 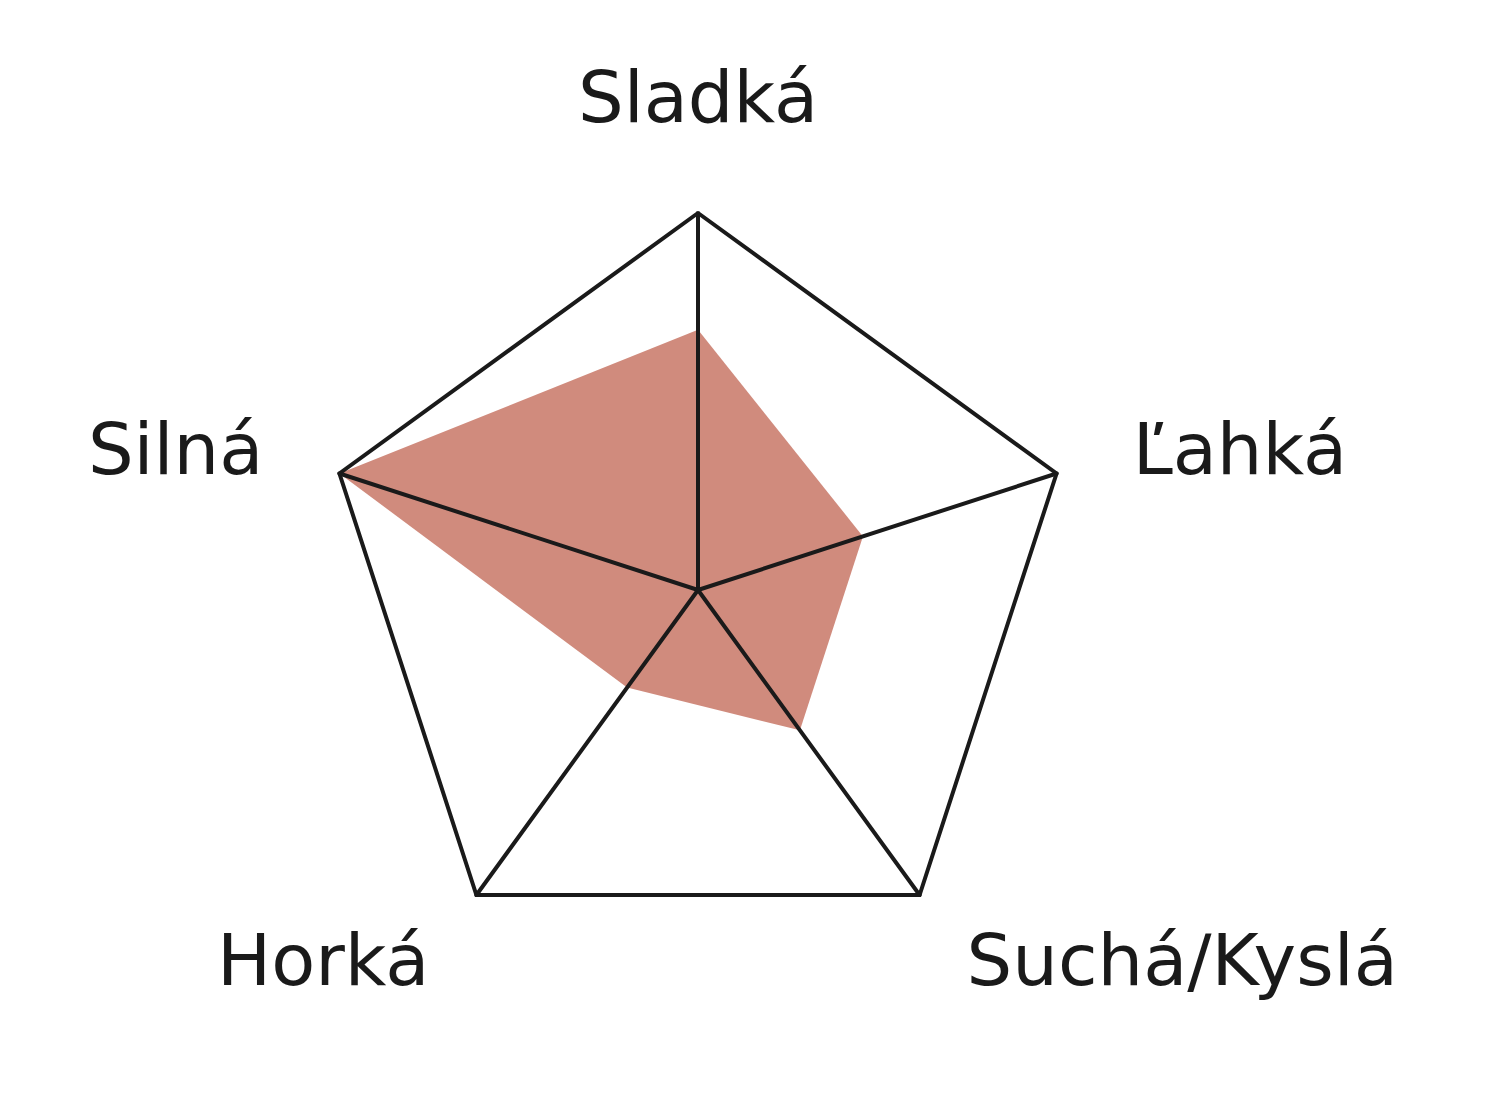 What do you see at coordinates (175, 448) in the screenshot?
I see `spoke-label: Silná` at bounding box center [175, 448].